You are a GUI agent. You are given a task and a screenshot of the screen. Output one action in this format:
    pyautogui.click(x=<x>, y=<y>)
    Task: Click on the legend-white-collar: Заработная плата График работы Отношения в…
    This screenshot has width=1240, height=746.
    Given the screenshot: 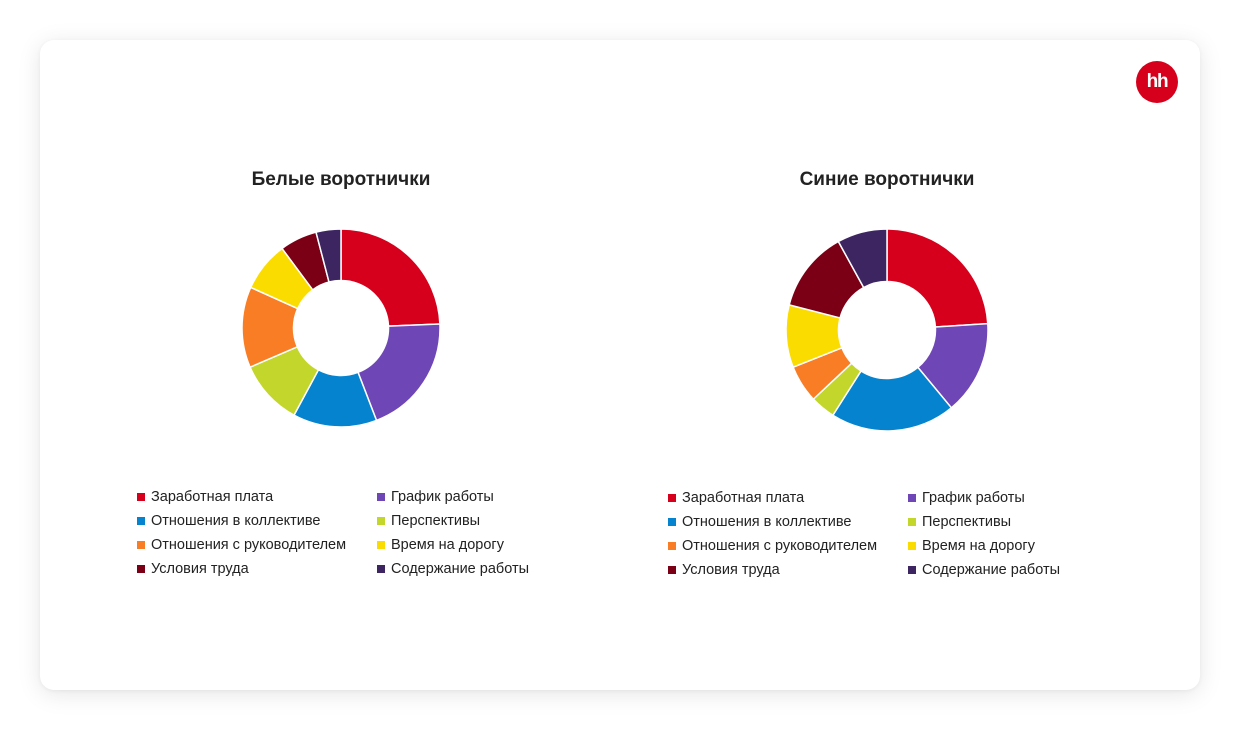 What is the action you would take?
    pyautogui.click(x=357, y=533)
    